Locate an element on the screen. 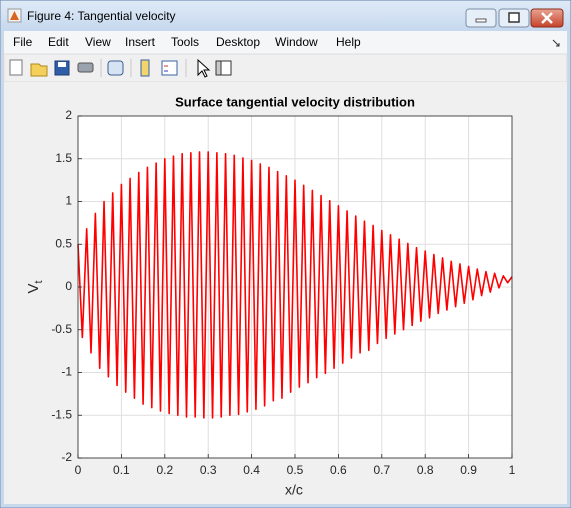 The height and width of the screenshot is (508, 571). menu-item: Insert is located at coordinates (140, 42).